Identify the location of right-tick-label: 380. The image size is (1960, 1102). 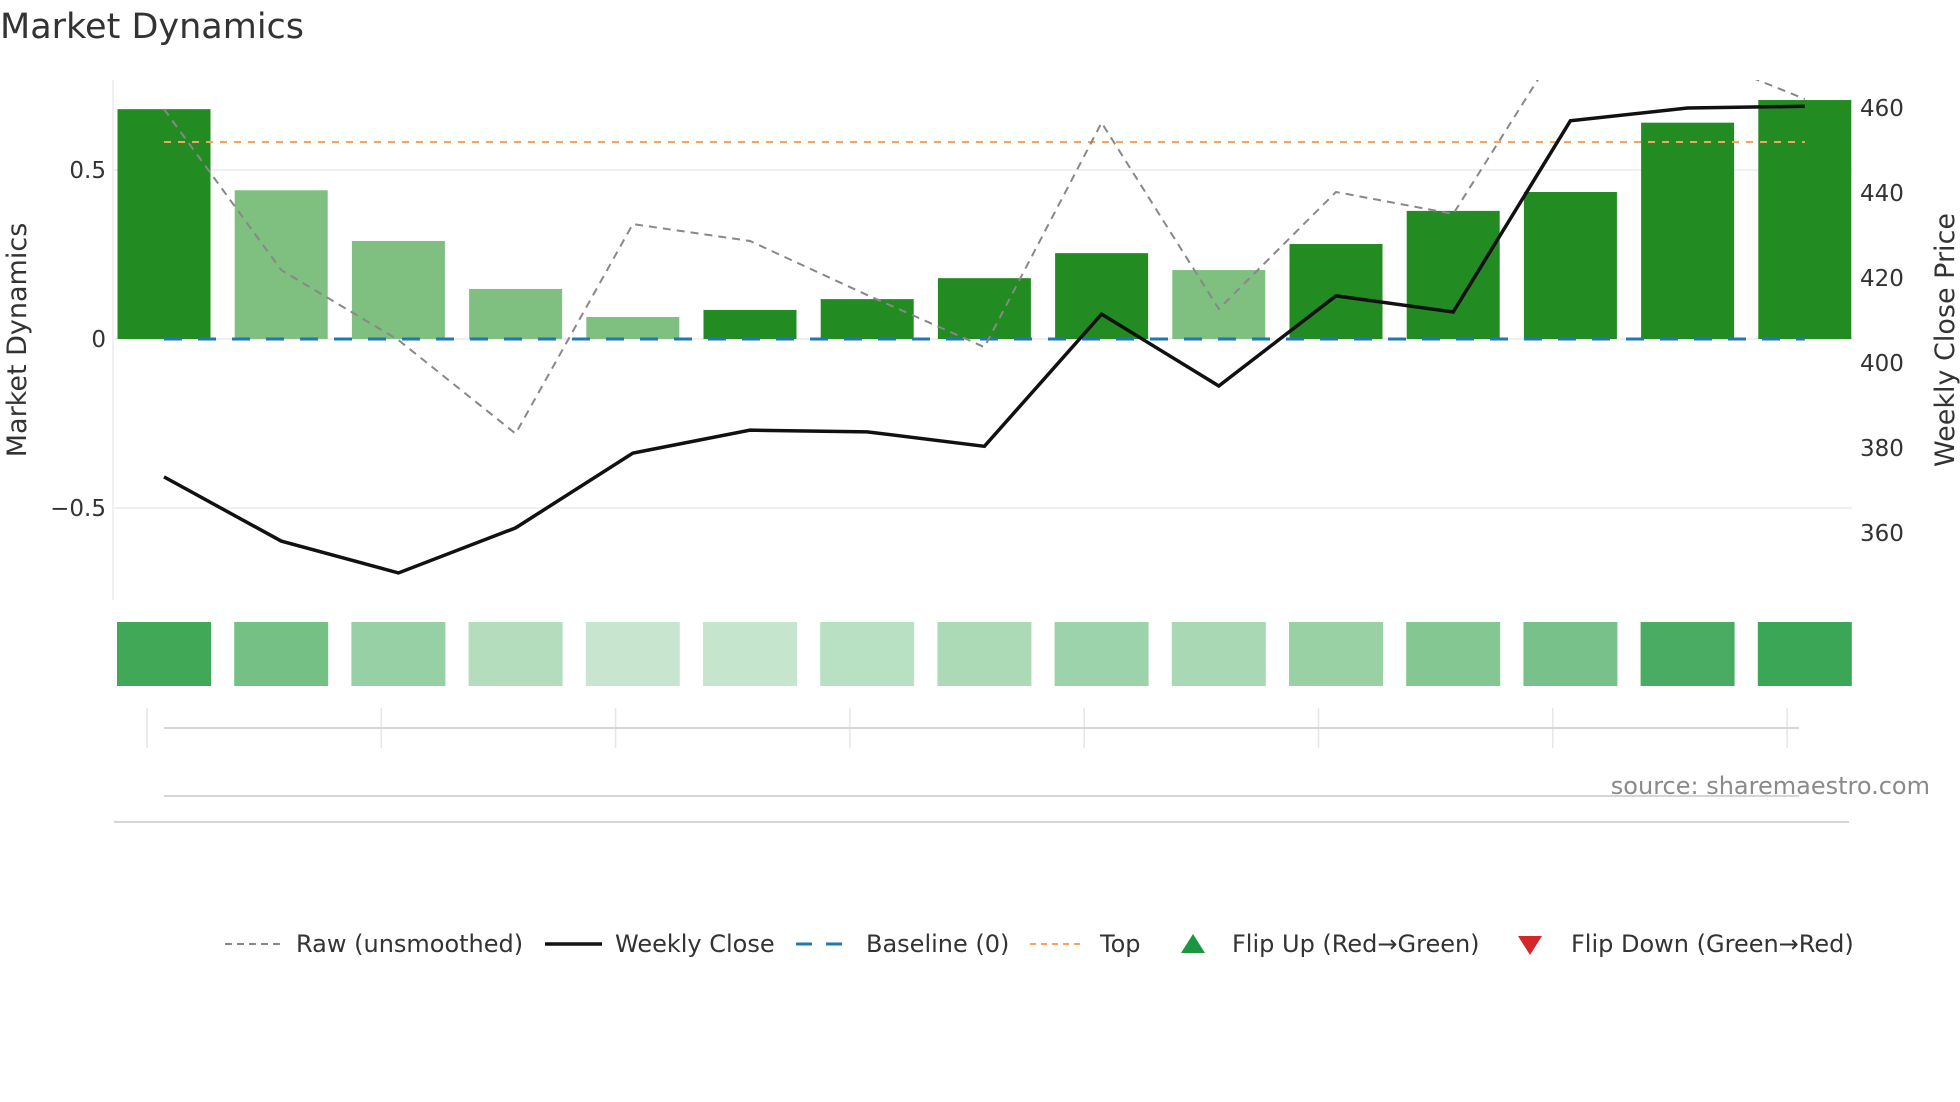
(1882, 449).